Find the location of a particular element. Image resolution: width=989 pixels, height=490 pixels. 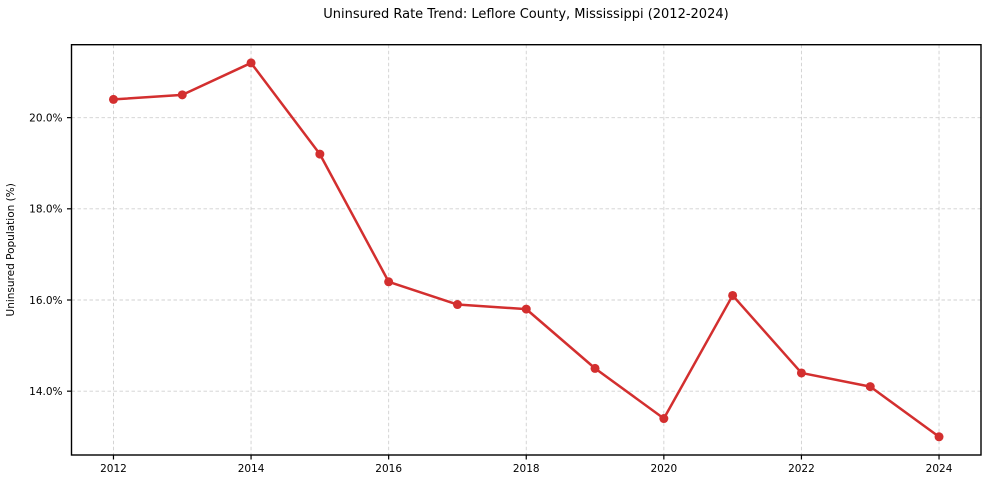

x-tick-label: 2020 is located at coordinates (663, 469).